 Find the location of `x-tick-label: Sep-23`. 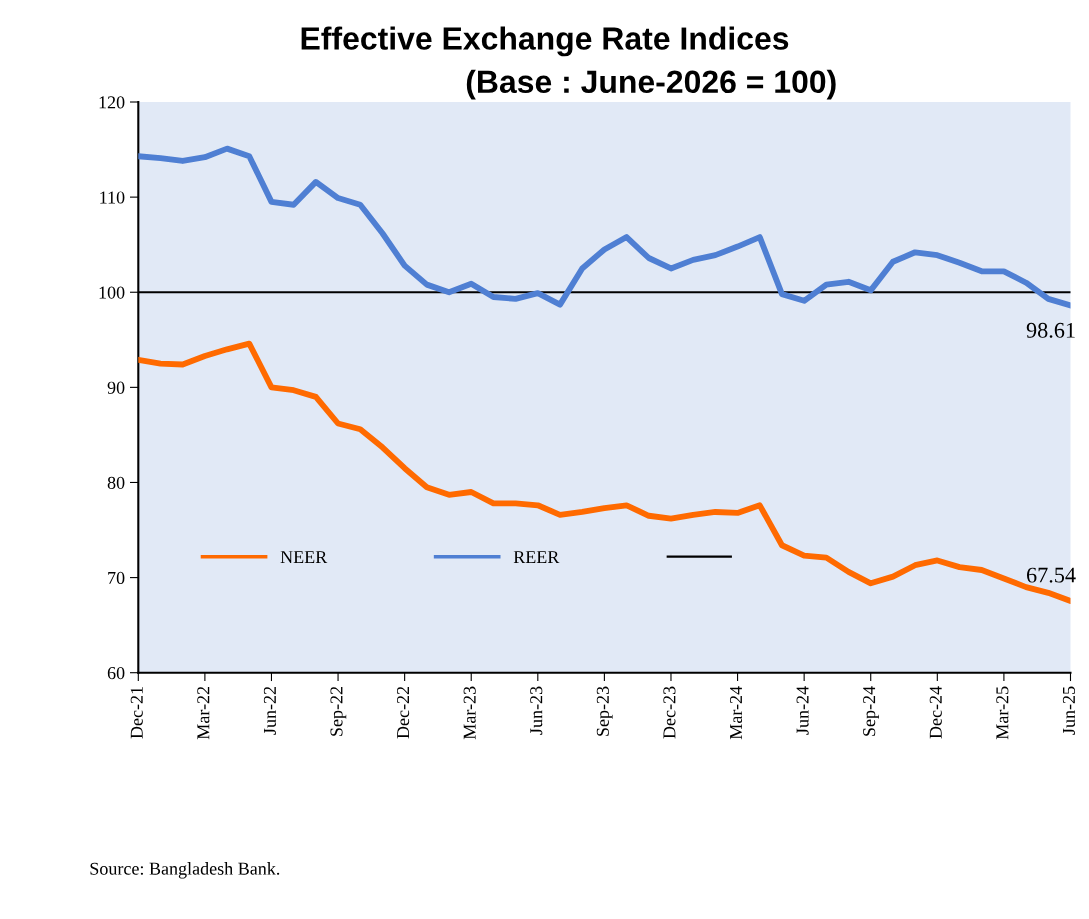

x-tick-label: Sep-23 is located at coordinates (604, 711).